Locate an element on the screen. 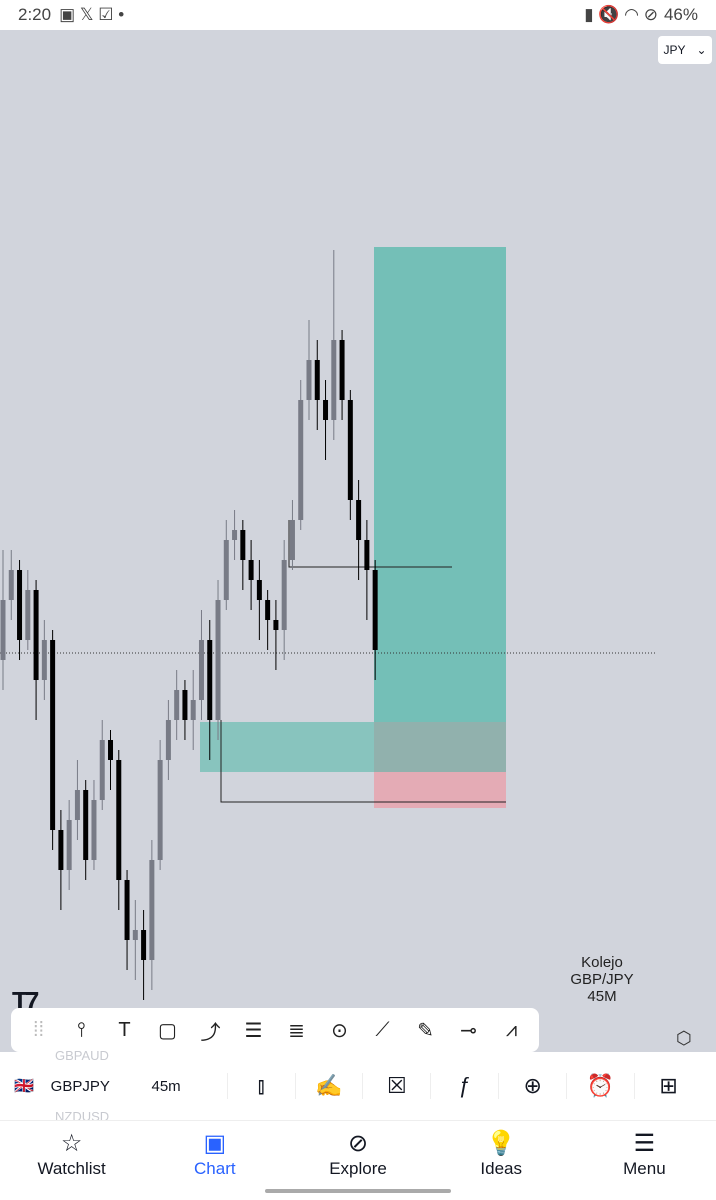  interval-button: 45m is located at coordinates (166, 1086).